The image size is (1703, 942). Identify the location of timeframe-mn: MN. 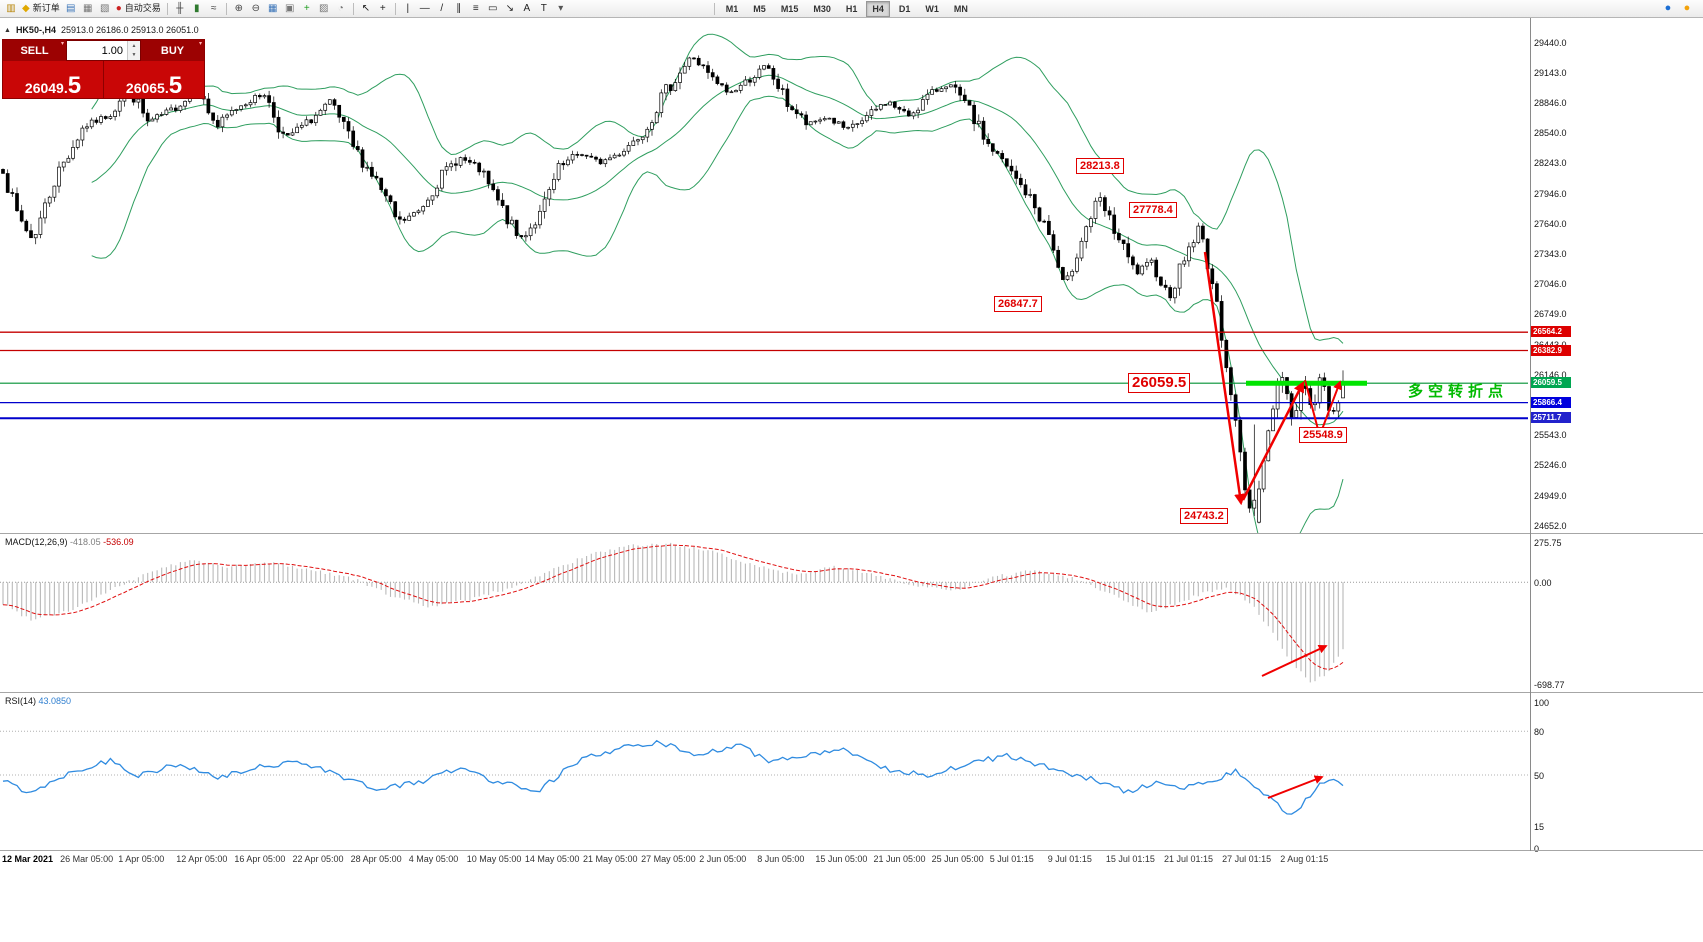
(960, 8).